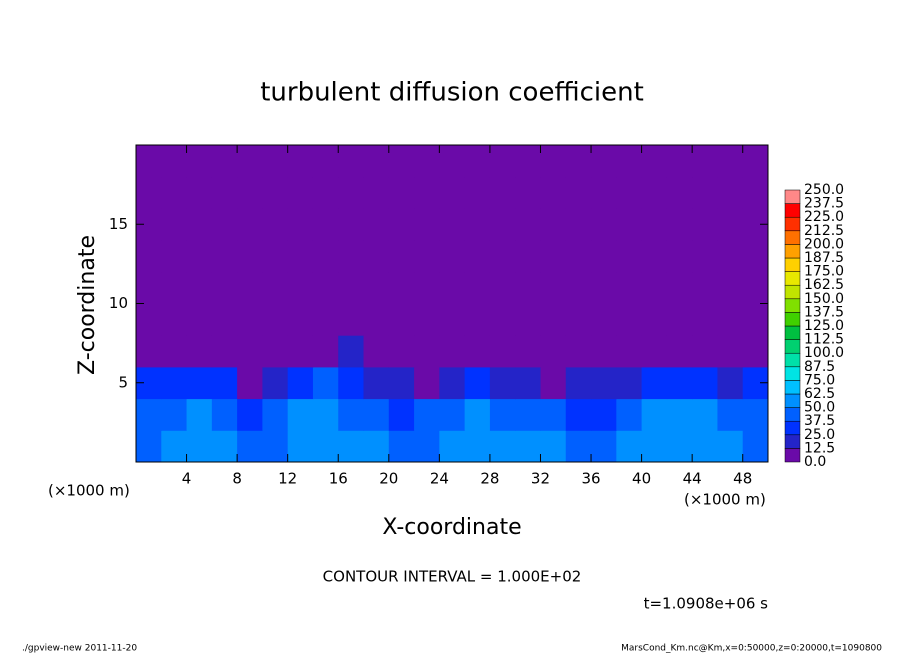 The height and width of the screenshot is (654, 904). What do you see at coordinates (452, 93) in the screenshot?
I see `chart-title: turbulent diffusion coefficient` at bounding box center [452, 93].